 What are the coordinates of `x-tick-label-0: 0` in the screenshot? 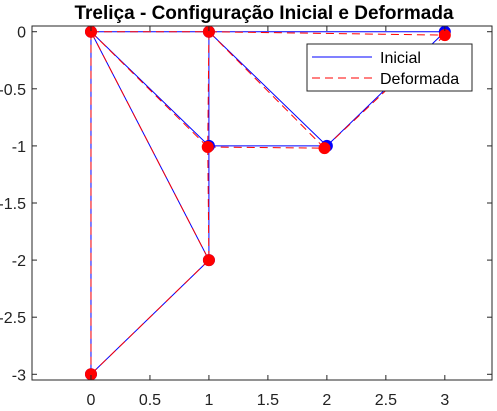 It's located at (91, 400).